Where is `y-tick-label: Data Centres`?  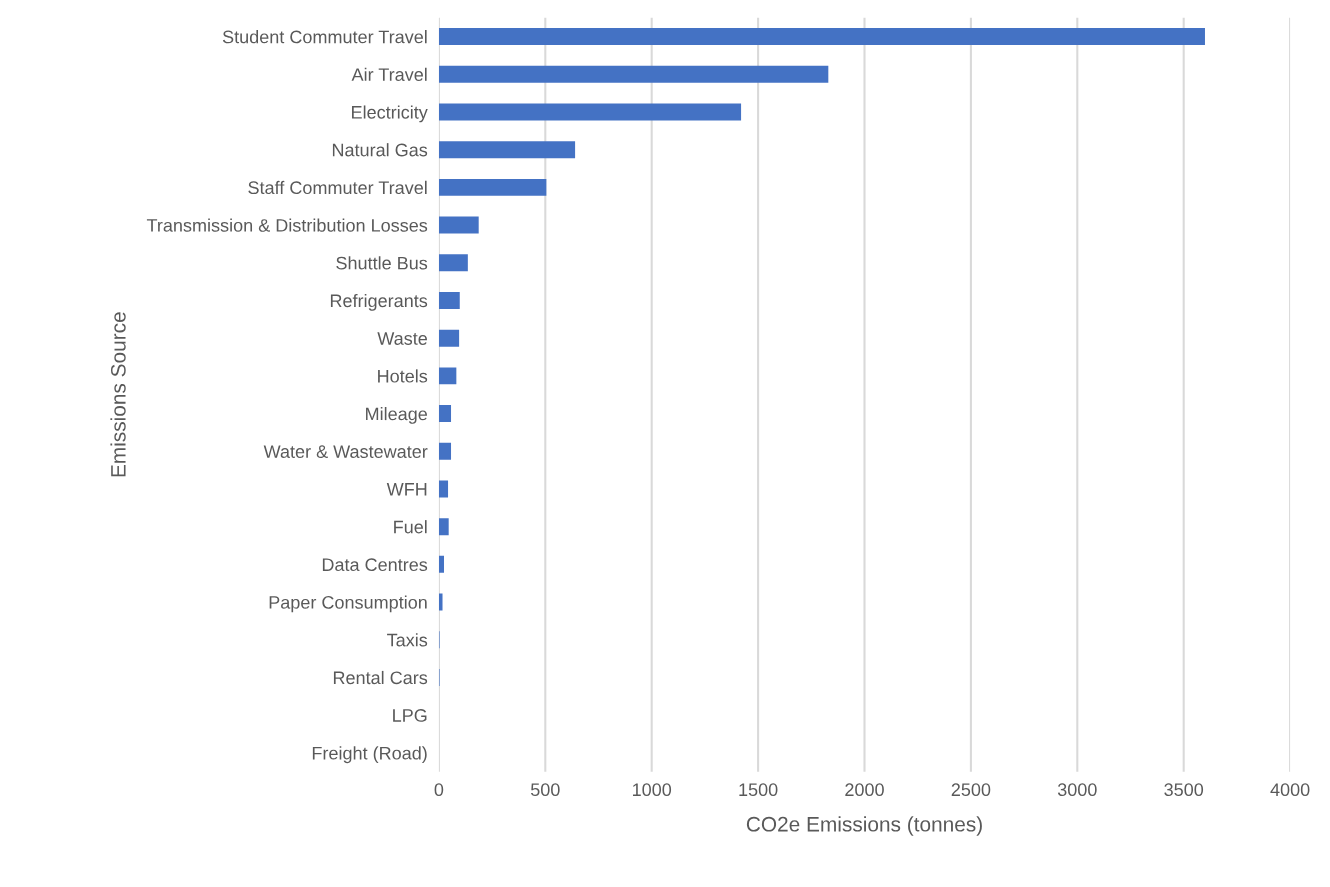 y-tick-label: Data Centres is located at coordinates (375, 565).